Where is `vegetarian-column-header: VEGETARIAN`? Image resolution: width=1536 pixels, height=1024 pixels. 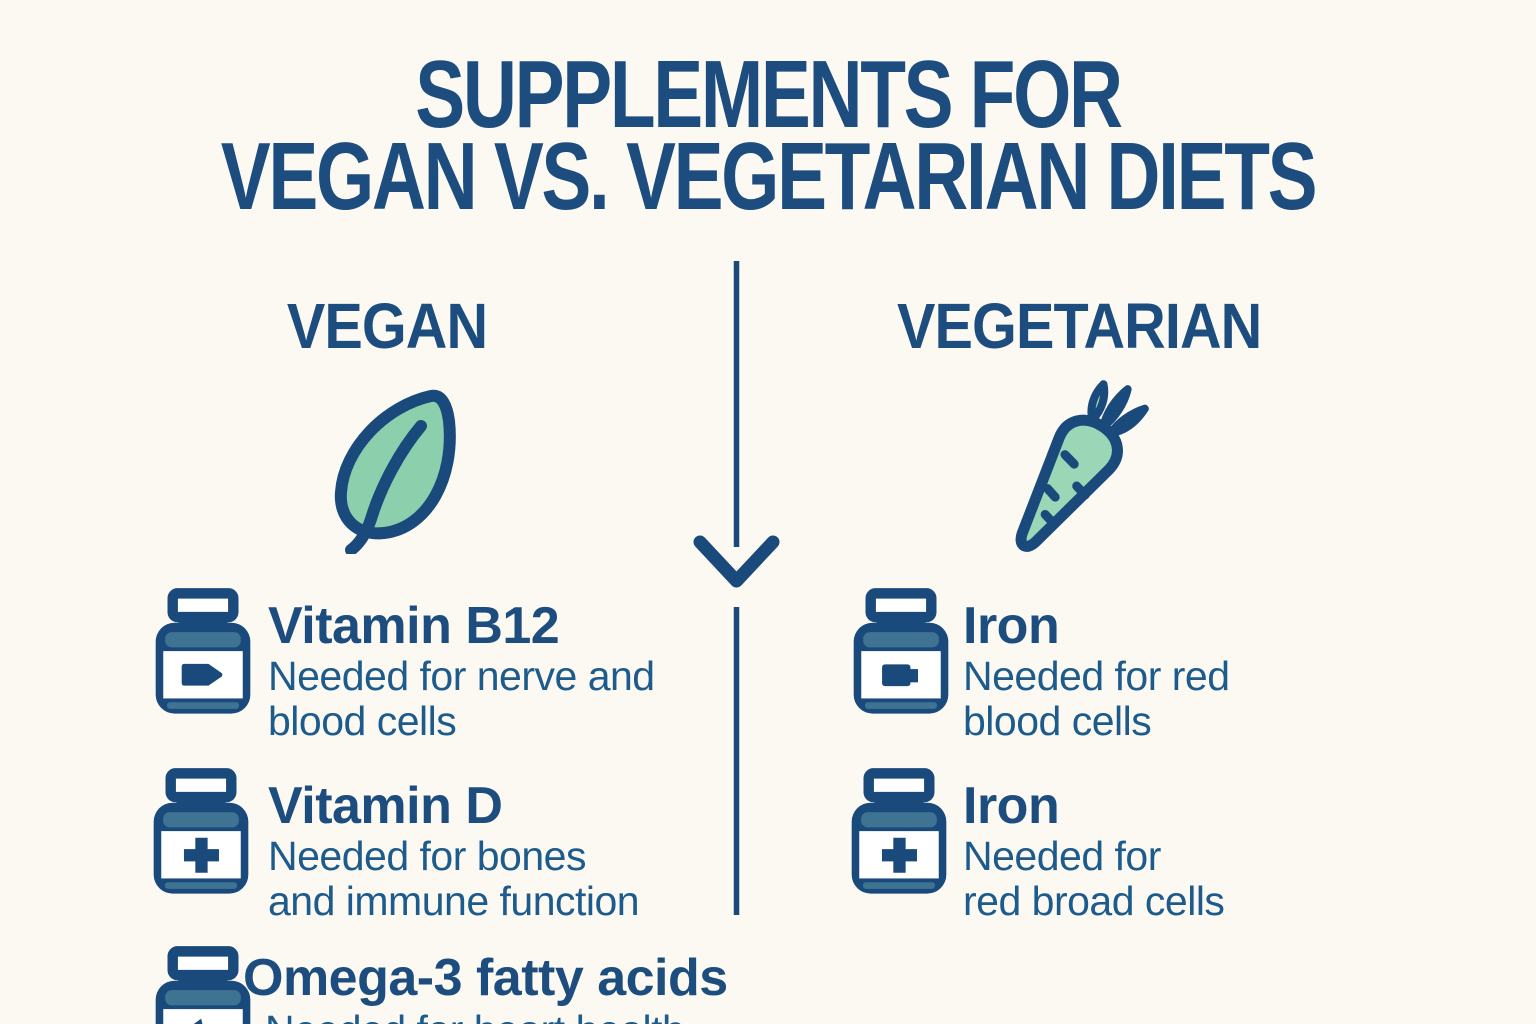
vegetarian-column-header: VEGETARIAN is located at coordinates (1079, 326).